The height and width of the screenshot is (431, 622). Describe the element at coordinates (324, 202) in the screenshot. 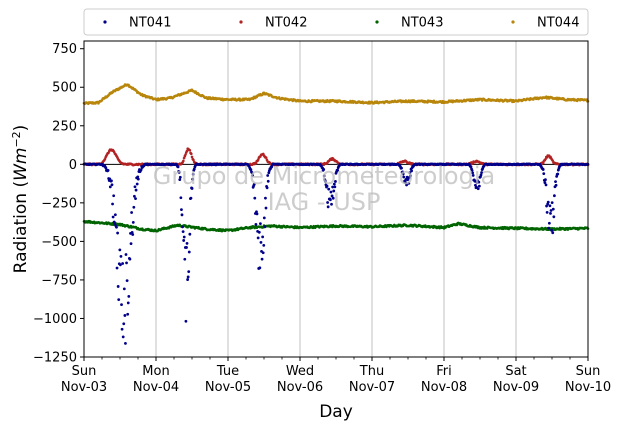

I see `watermark-line-2: IAG - USP` at that location.